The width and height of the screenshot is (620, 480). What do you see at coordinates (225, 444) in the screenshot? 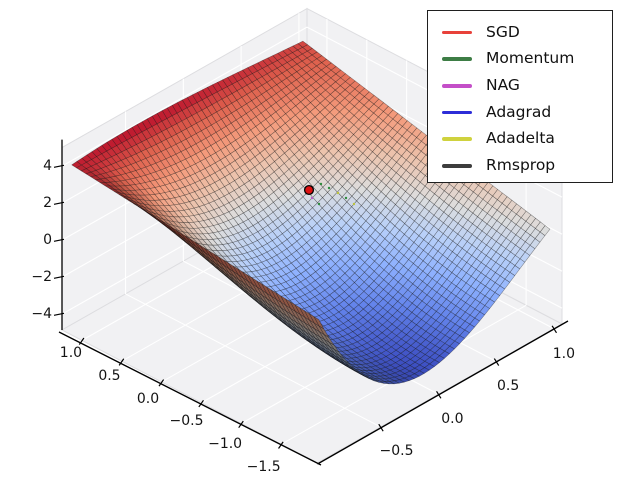
I see `x-tick-label: −1.0` at bounding box center [225, 444].